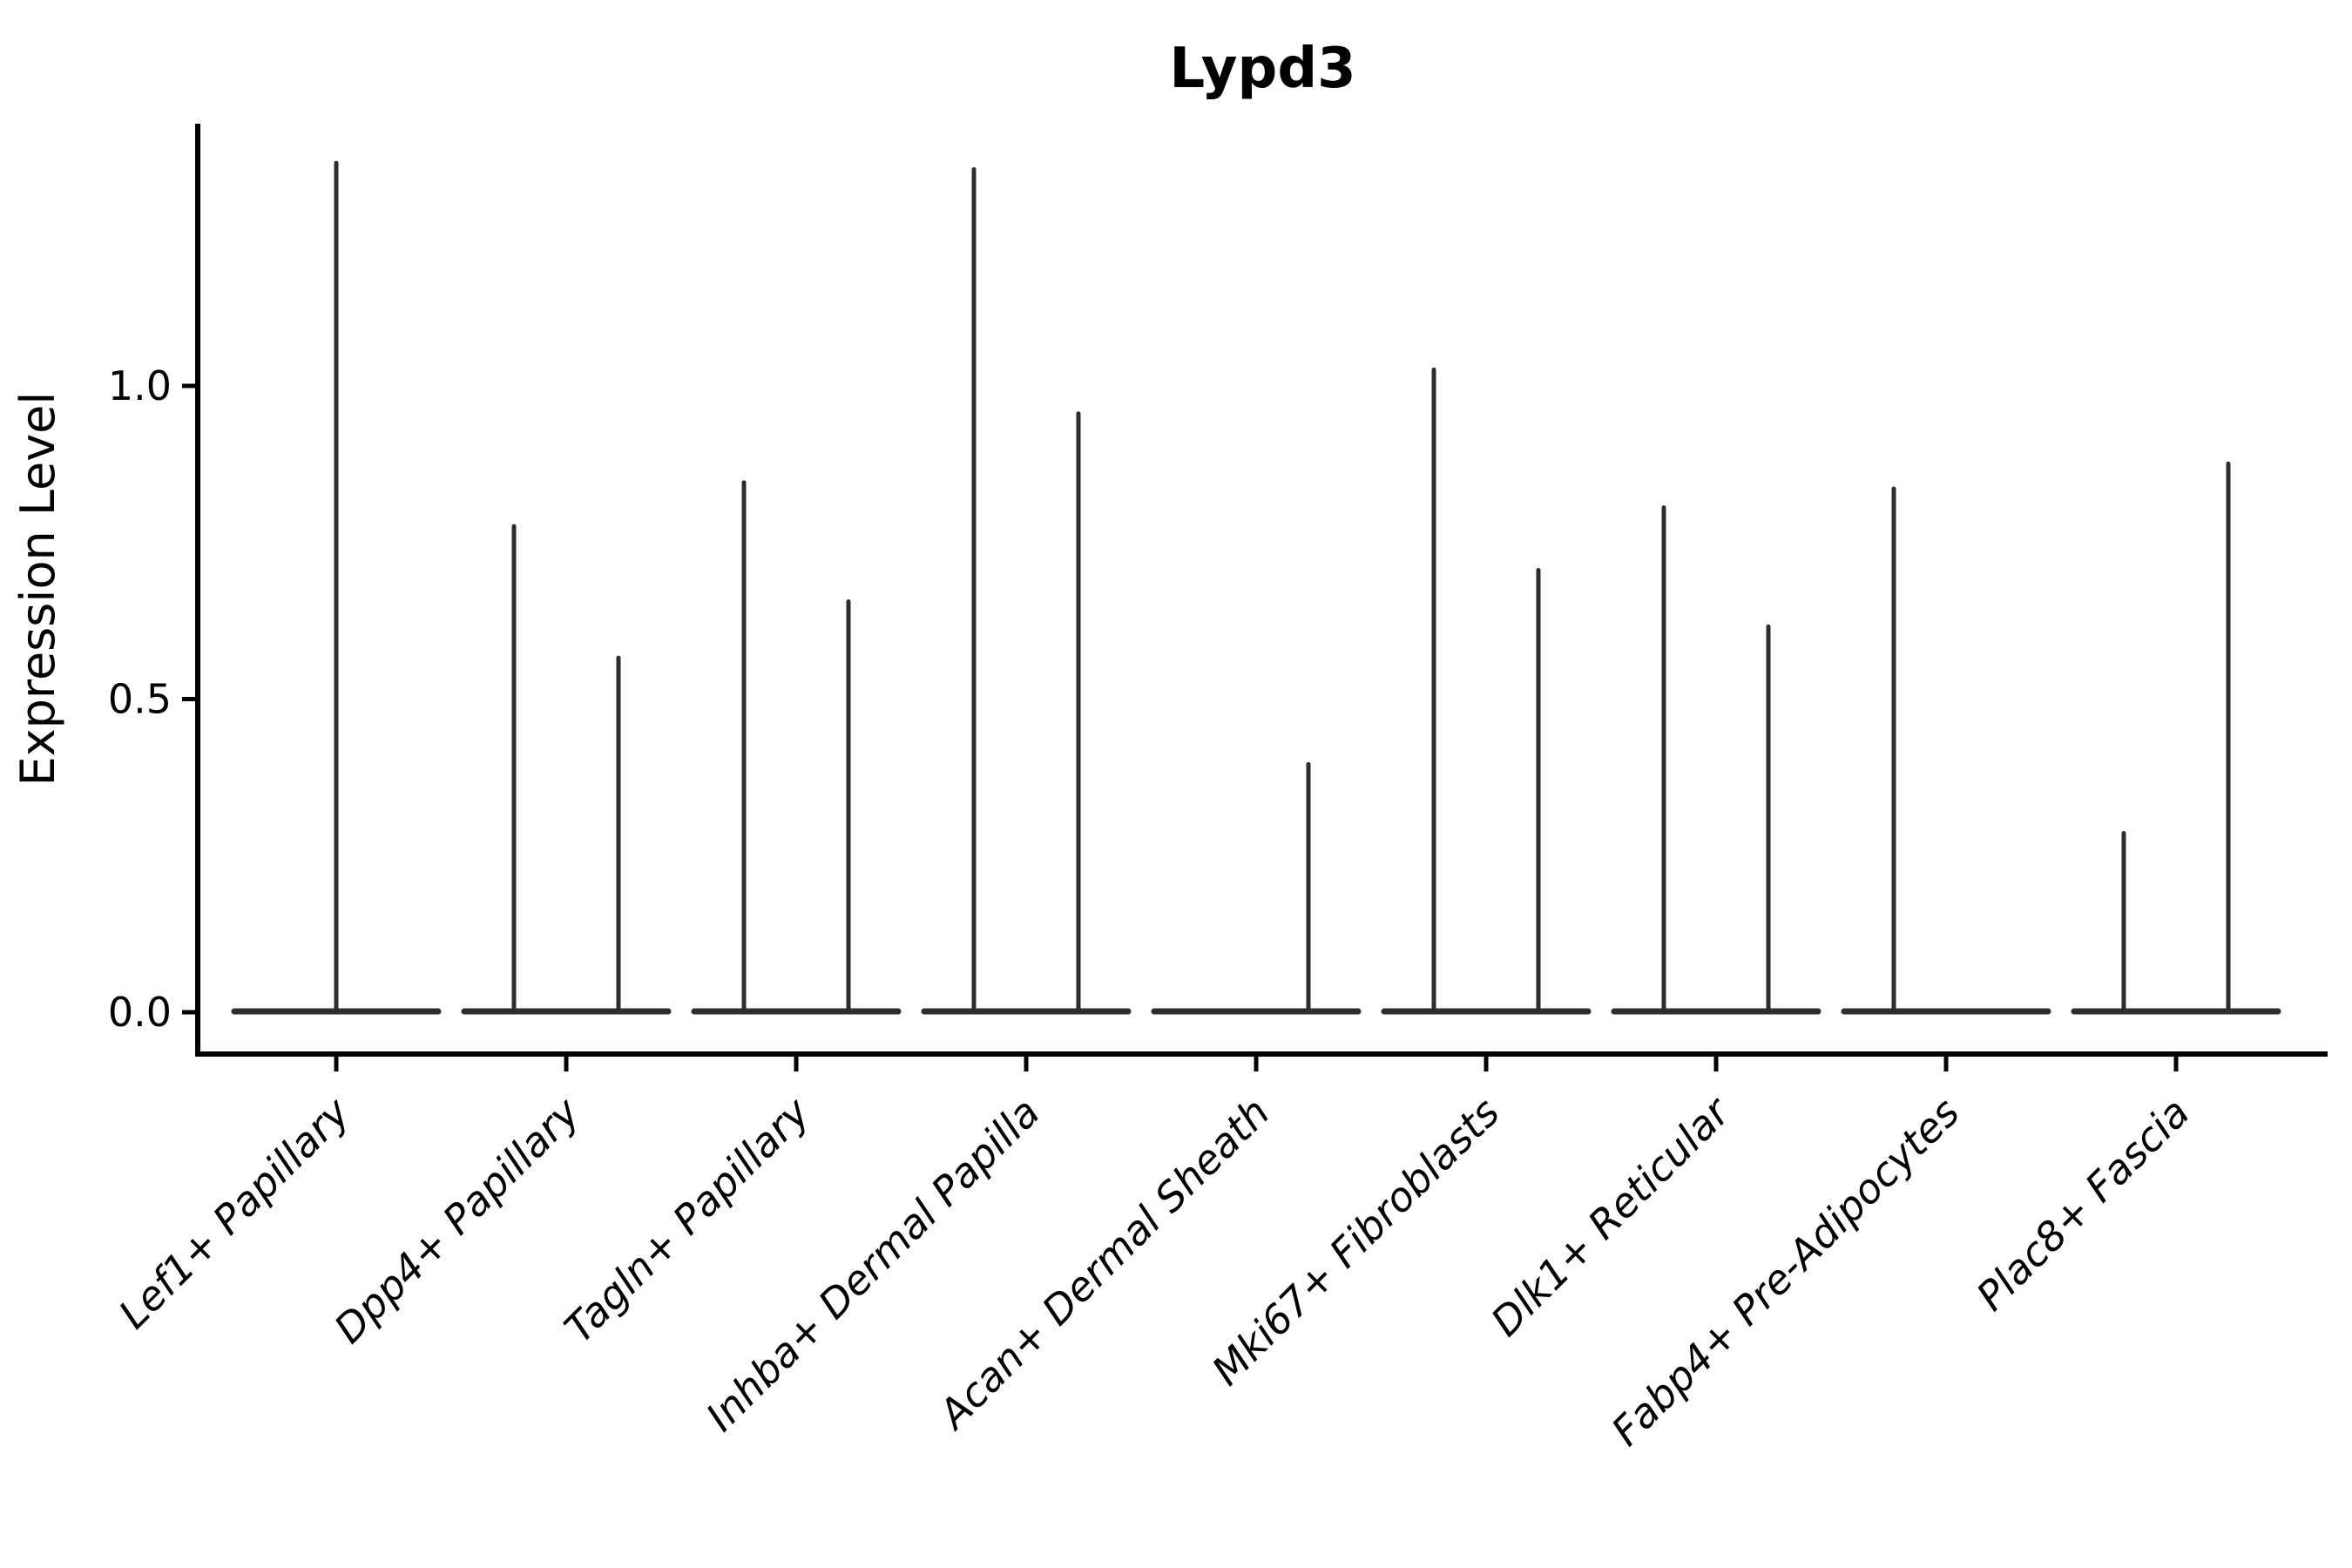 This screenshot has width=2352, height=1568. Describe the element at coordinates (140, 385) in the screenshot. I see `y-tick-label: 1.0` at that location.